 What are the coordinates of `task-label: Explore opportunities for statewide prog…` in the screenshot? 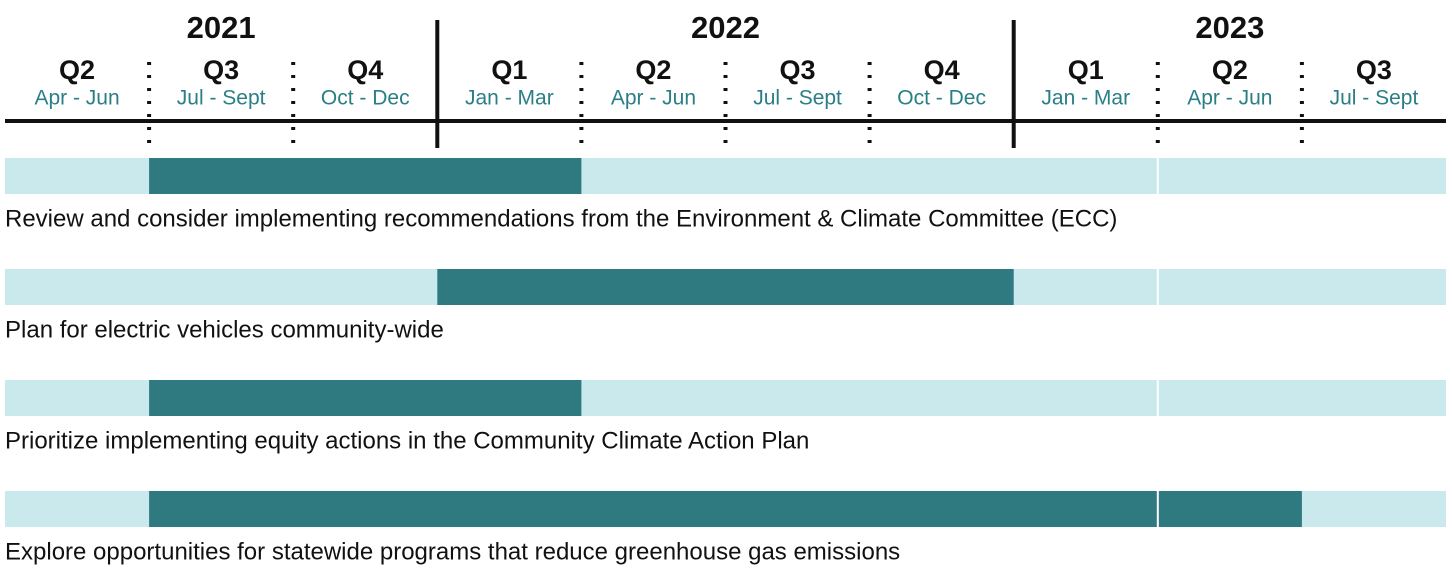 It's located at (452, 551).